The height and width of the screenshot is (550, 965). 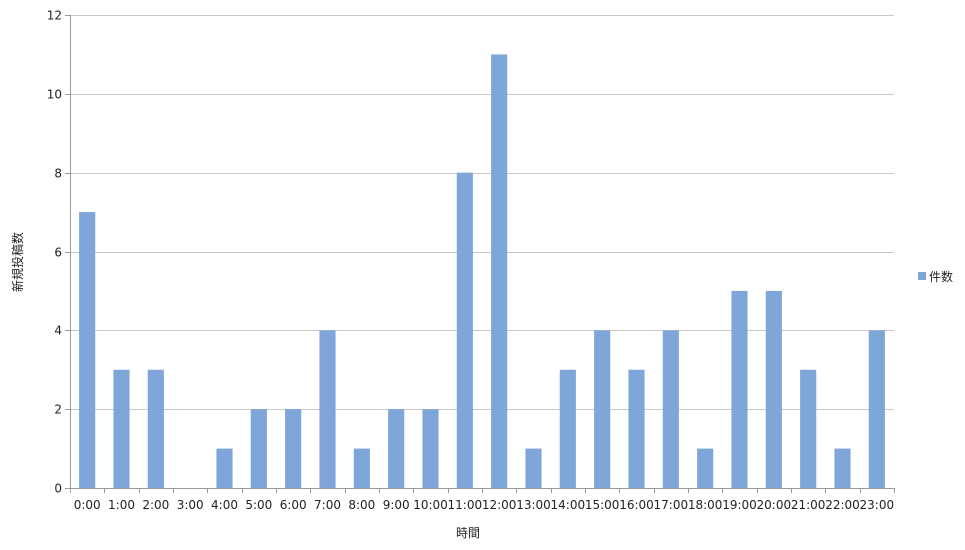 What do you see at coordinates (465, 505) in the screenshot?
I see `x-tick-label: 11:00` at bounding box center [465, 505].